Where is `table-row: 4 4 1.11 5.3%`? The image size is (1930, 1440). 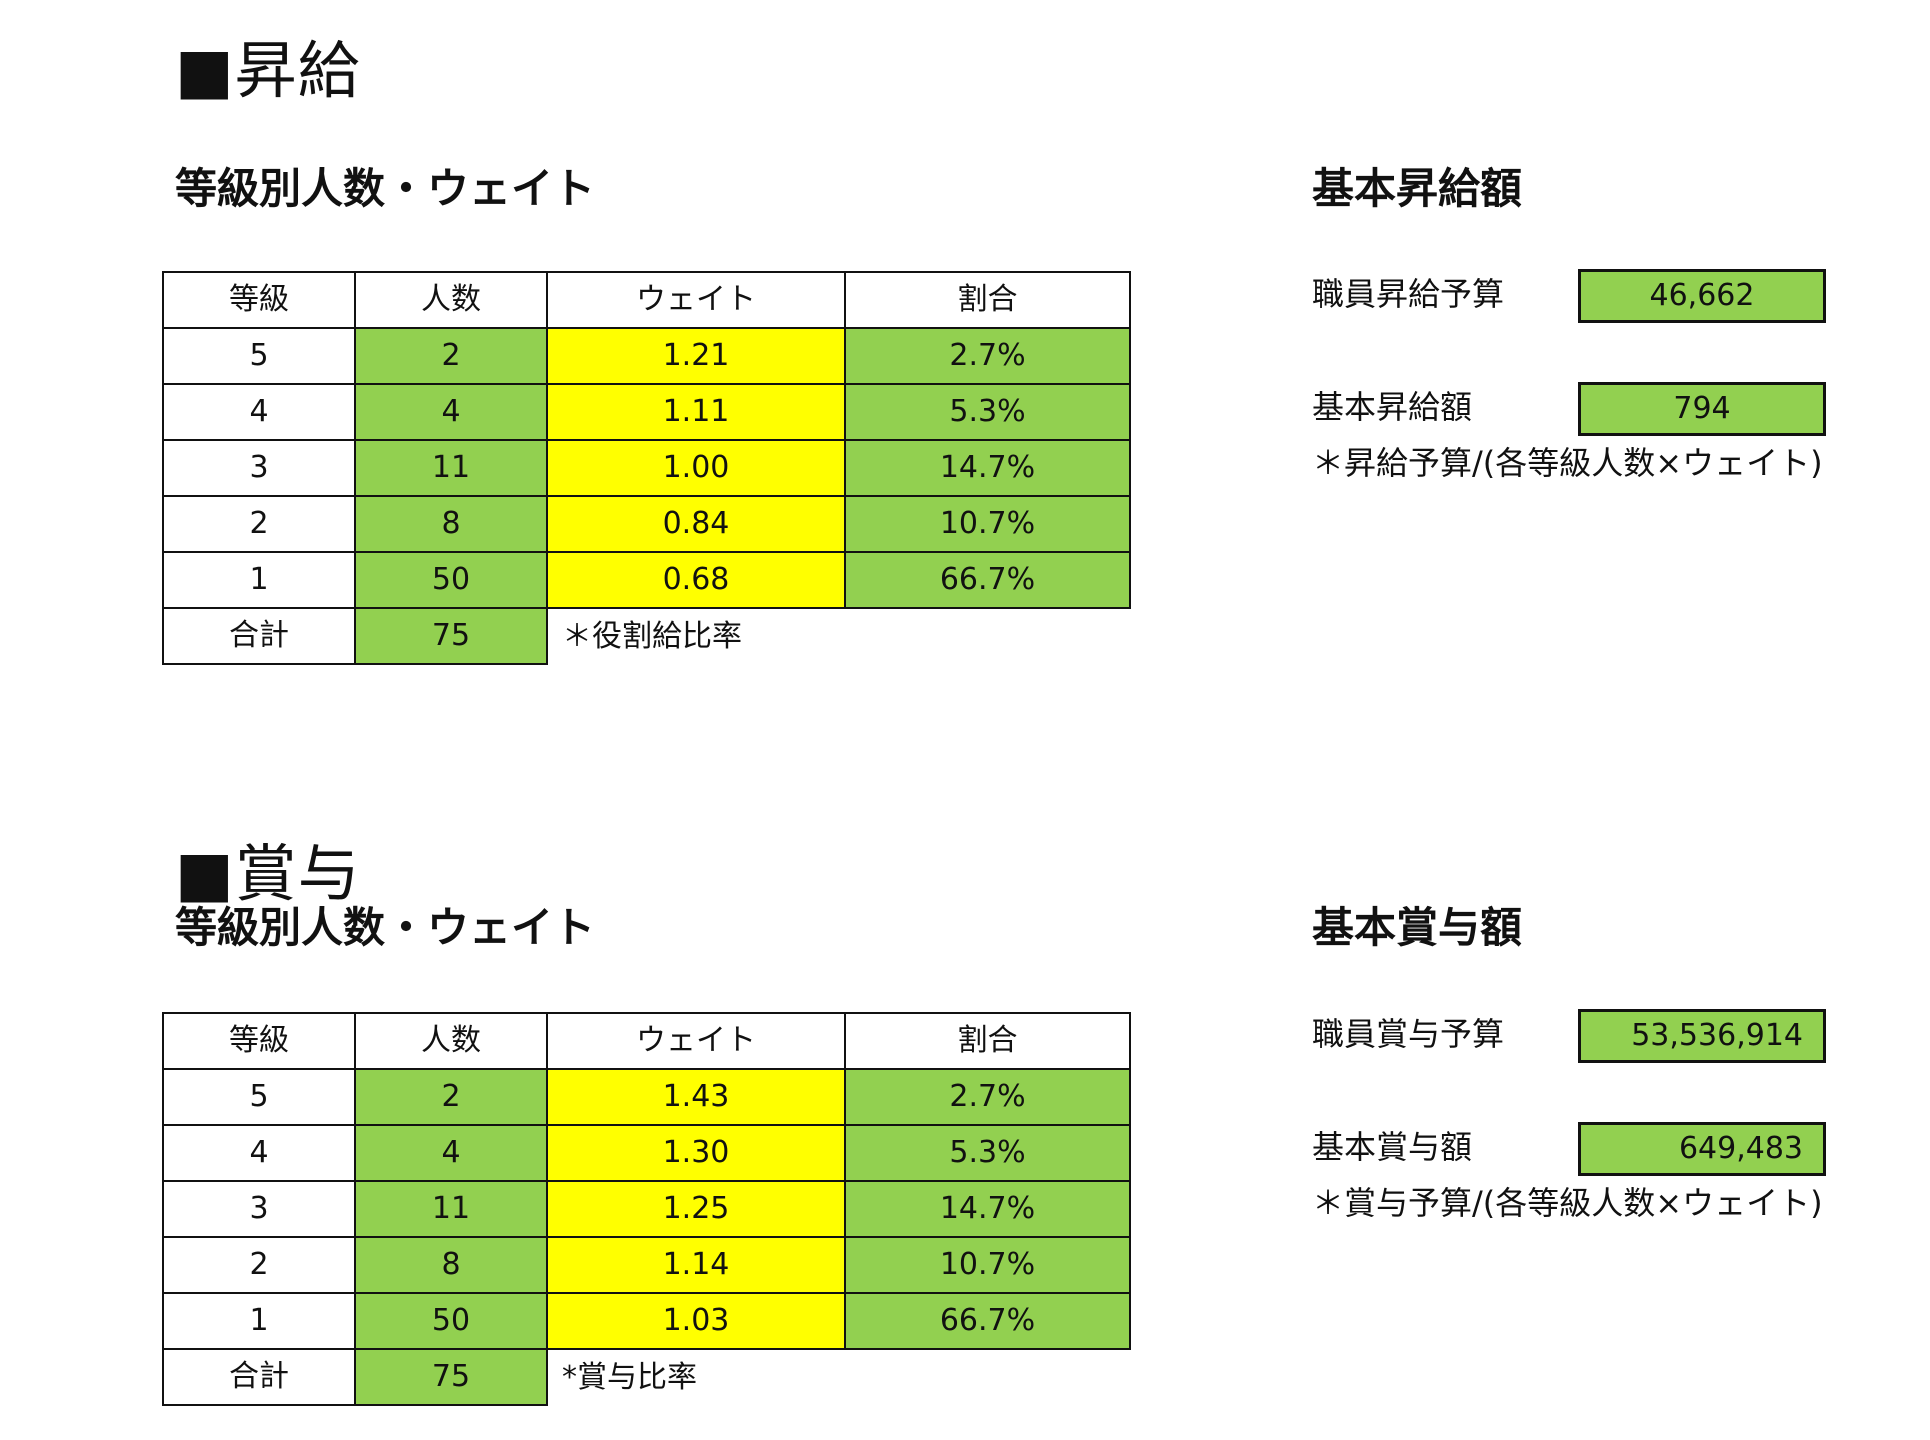
table-row: 4 4 1.11 5.3% is located at coordinates (646, 412).